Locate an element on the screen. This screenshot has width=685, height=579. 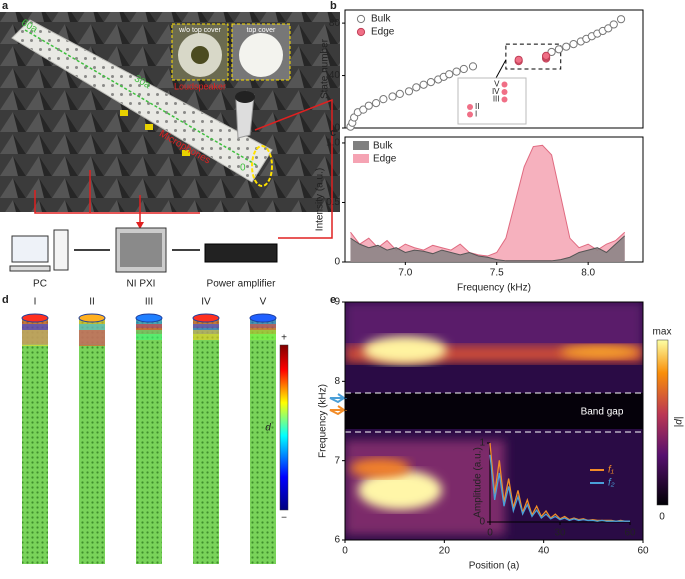
colorbar-label: 0 is located at coordinates (662, 517).